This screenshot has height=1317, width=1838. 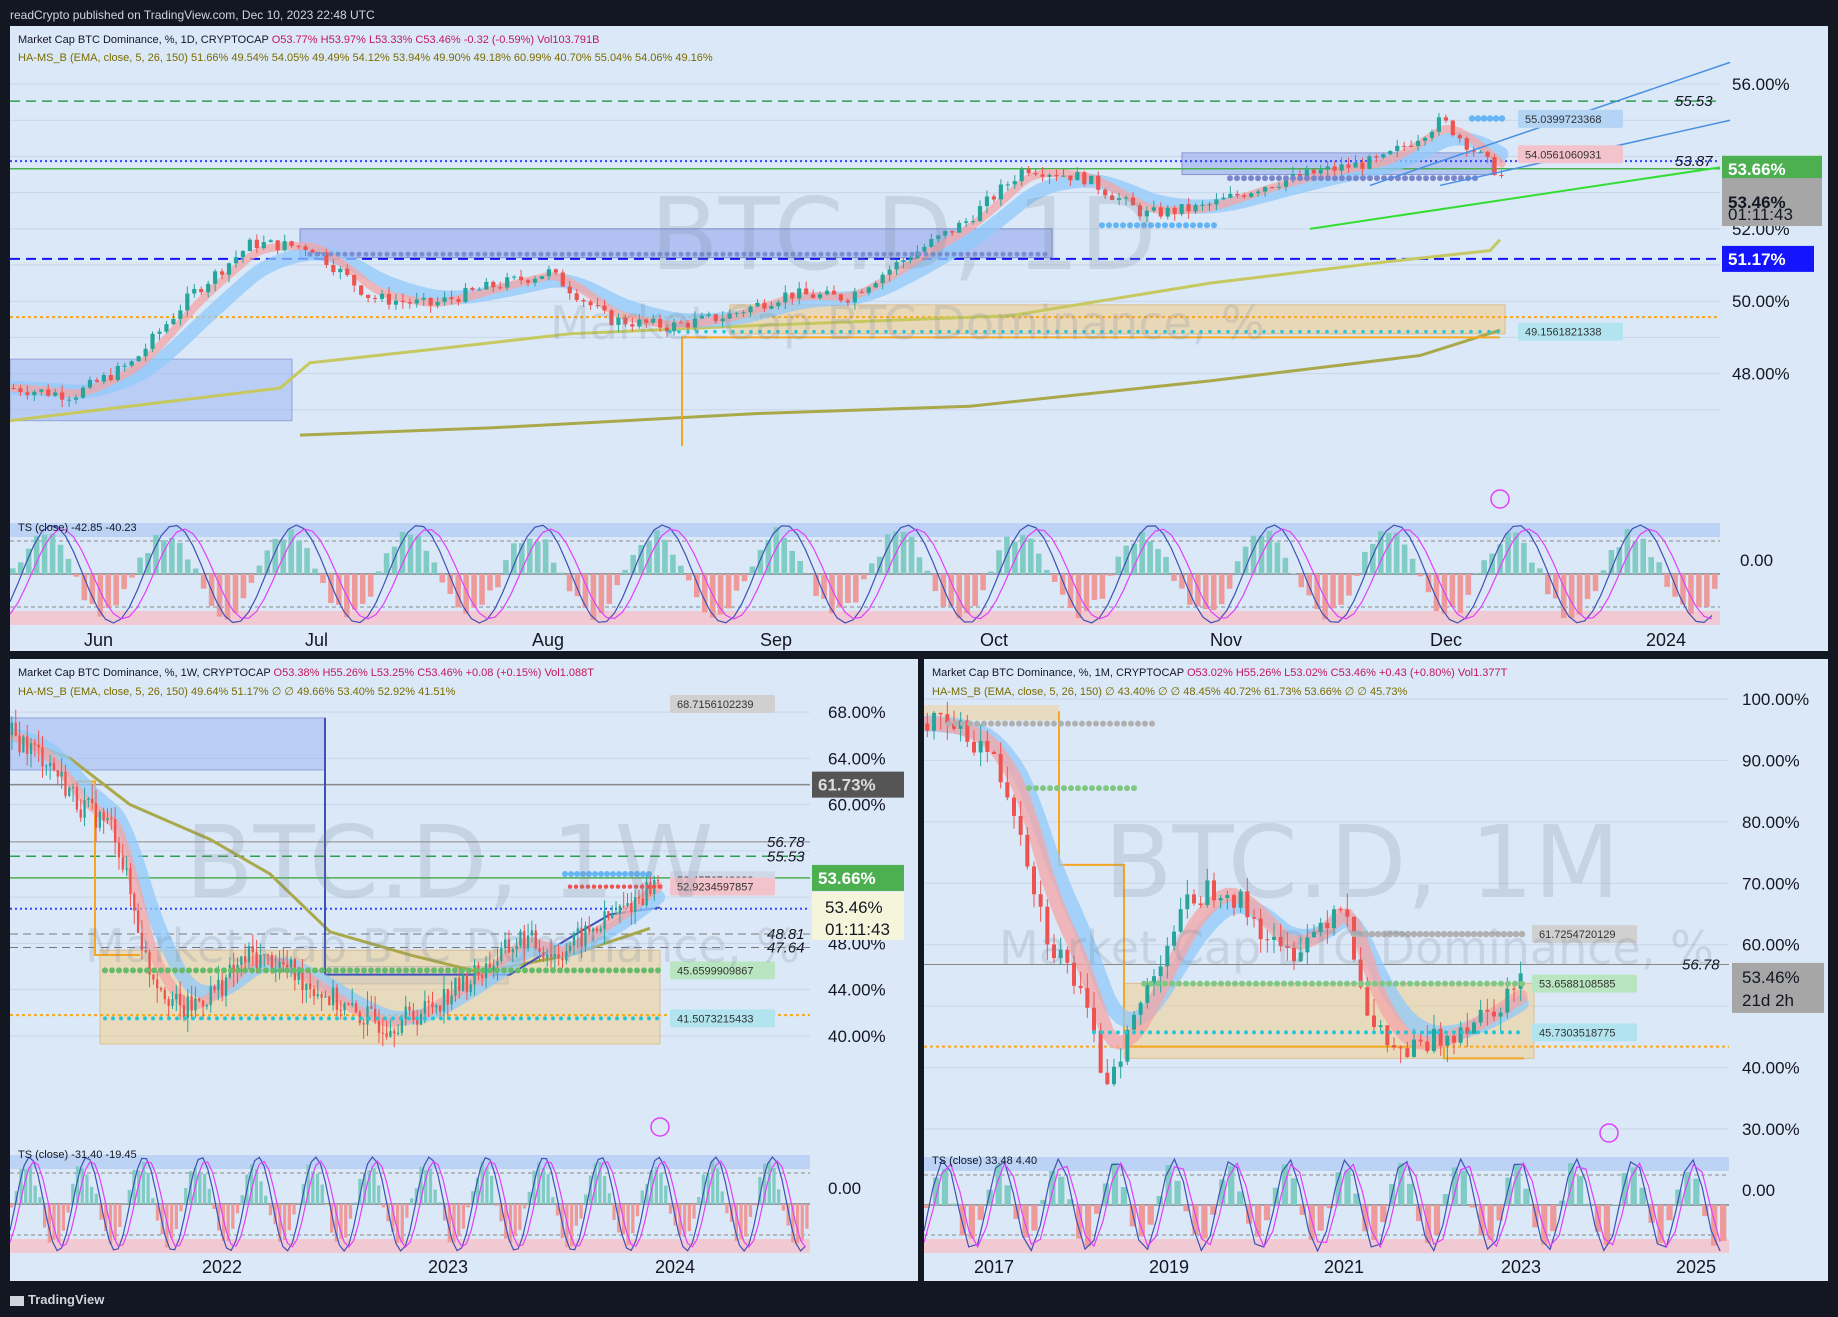 I want to click on monthly-dots-gray-row, so click(x=1510, y=934).